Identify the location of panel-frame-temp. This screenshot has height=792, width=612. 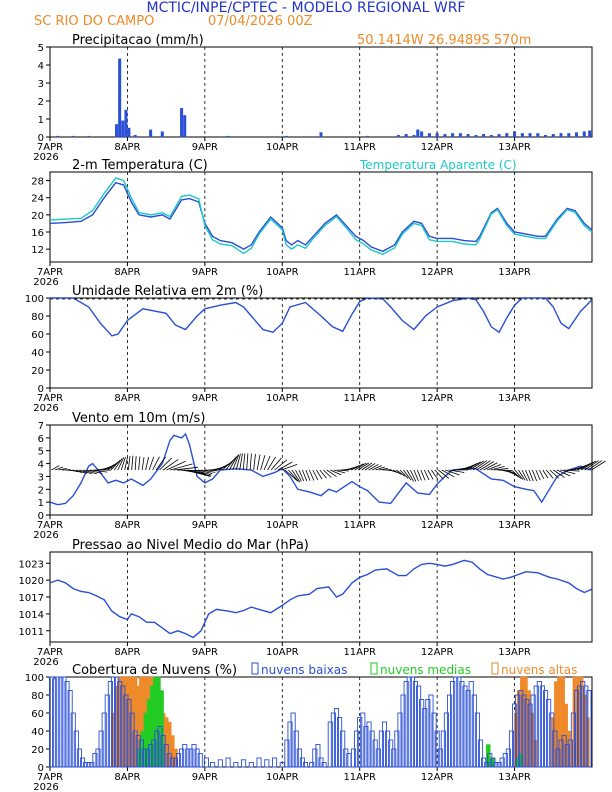
(321, 217).